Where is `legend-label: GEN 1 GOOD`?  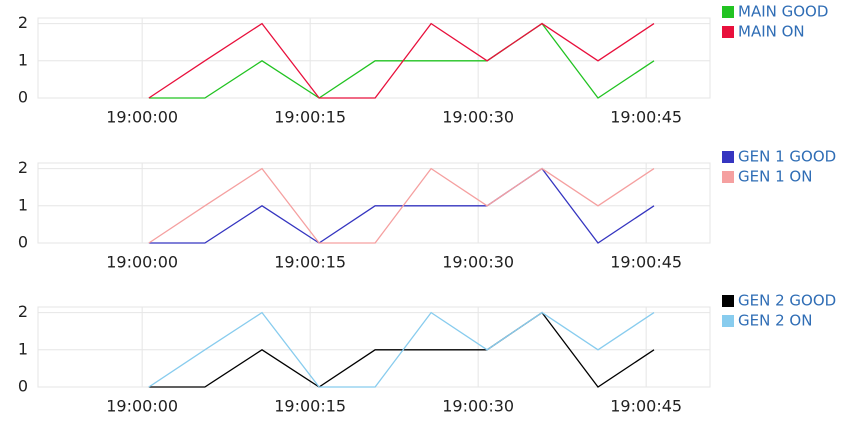 legend-label: GEN 1 GOOD is located at coordinates (787, 157).